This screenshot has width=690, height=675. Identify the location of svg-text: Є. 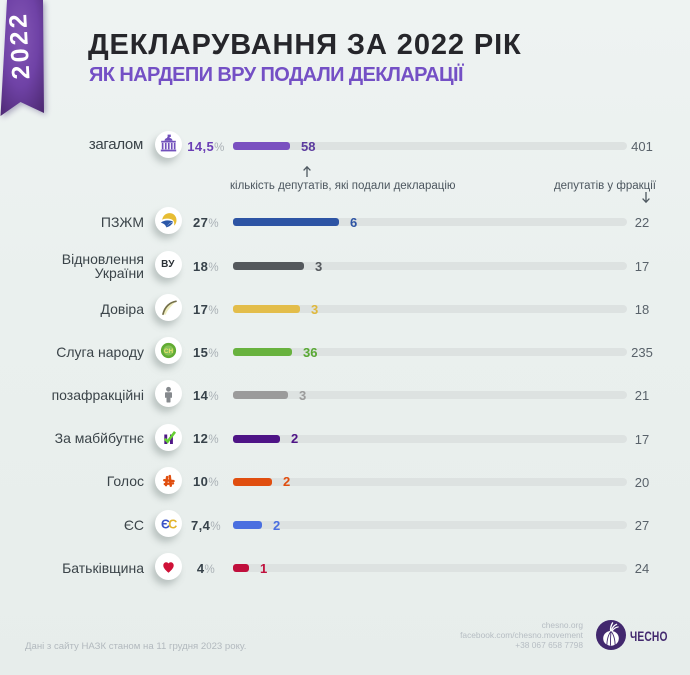
(165, 524).